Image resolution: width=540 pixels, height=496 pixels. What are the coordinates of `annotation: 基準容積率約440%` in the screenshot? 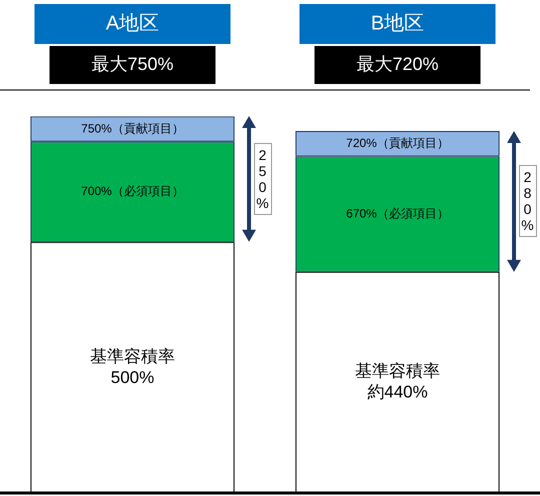 It's located at (397, 382).